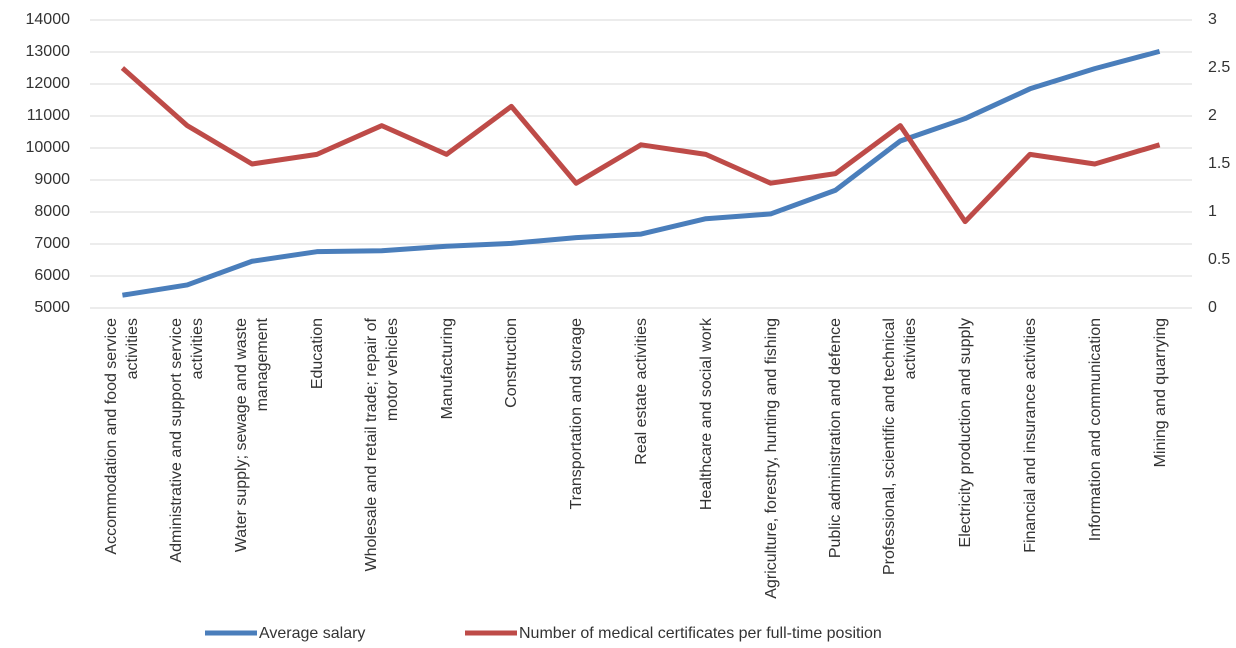 This screenshot has height=648, width=1236. Describe the element at coordinates (965, 433) in the screenshot. I see `x-tick-label: Electricity production and supply` at that location.